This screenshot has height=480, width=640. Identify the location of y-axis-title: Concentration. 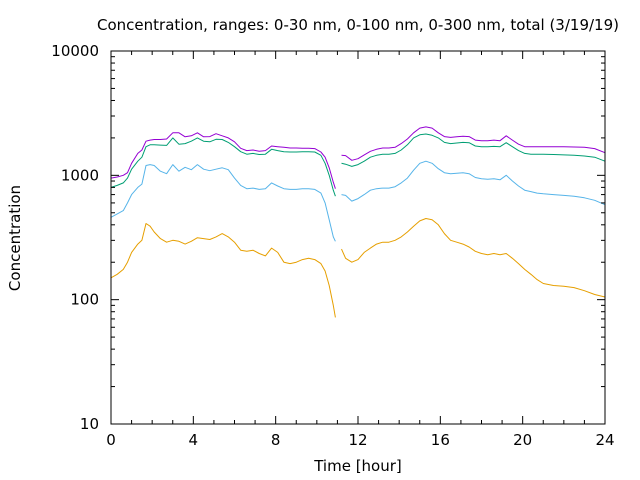
(15, 238).